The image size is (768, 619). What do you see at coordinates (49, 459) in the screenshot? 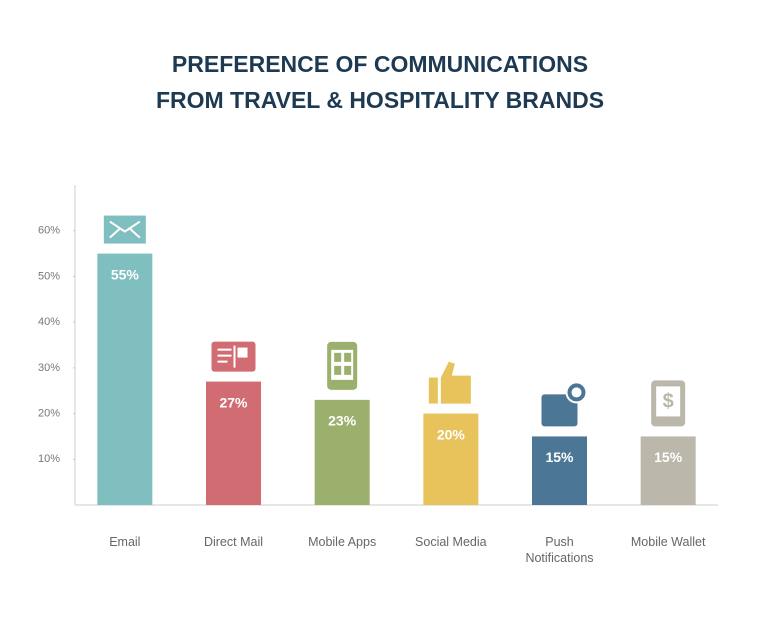
I see `y-tick-label: 10%` at bounding box center [49, 459].